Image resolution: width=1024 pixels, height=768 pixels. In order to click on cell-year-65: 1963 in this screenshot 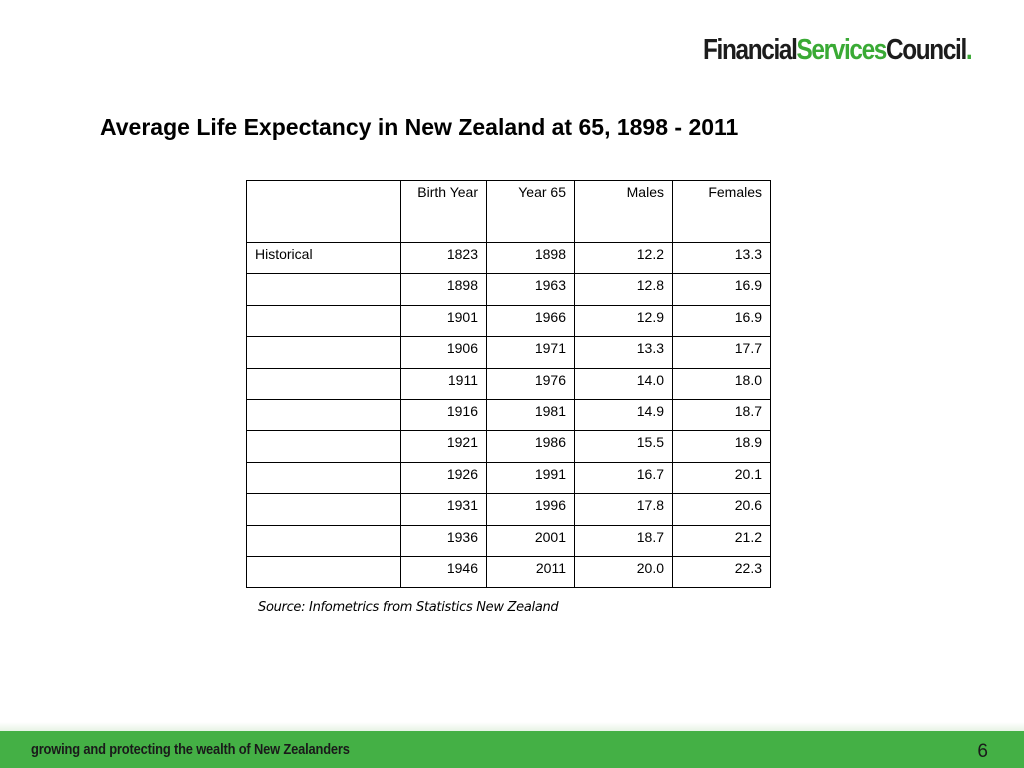, I will do `click(530, 289)`.